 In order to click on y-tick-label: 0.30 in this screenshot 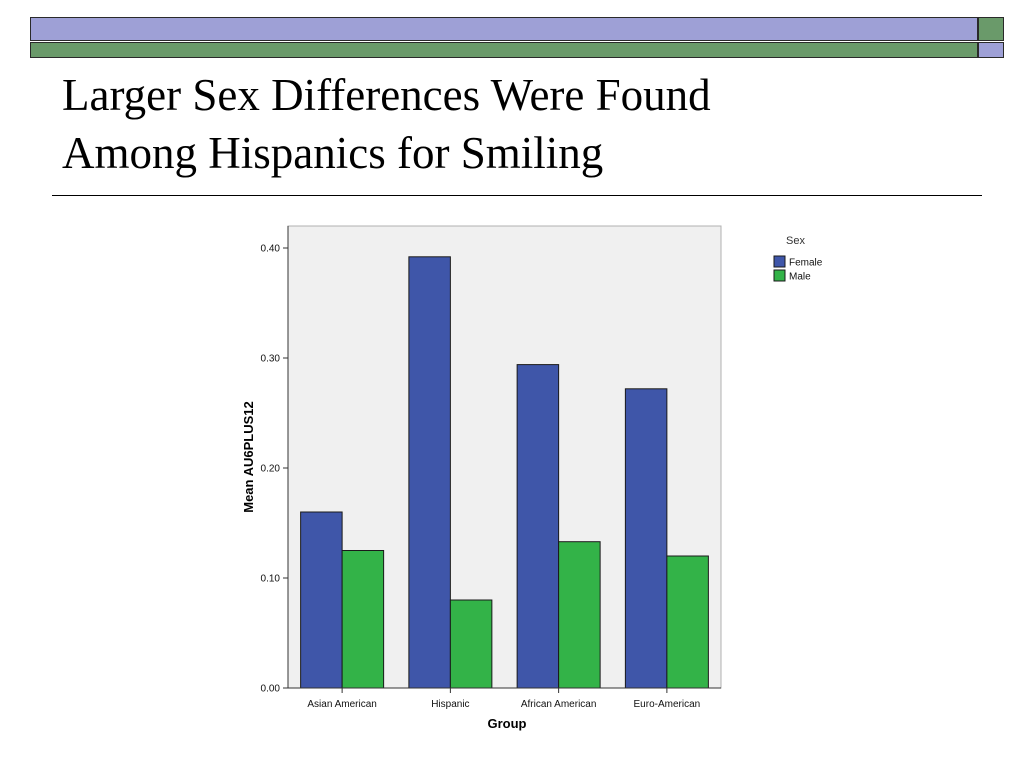, I will do `click(271, 359)`.